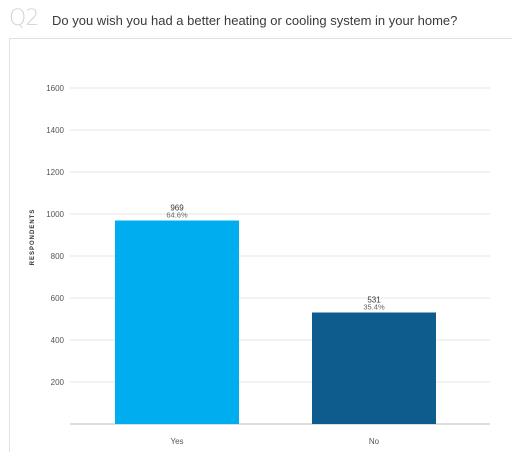 The height and width of the screenshot is (452, 512). What do you see at coordinates (374, 306) in the screenshot?
I see `data-label-percent: 35.4%` at bounding box center [374, 306].